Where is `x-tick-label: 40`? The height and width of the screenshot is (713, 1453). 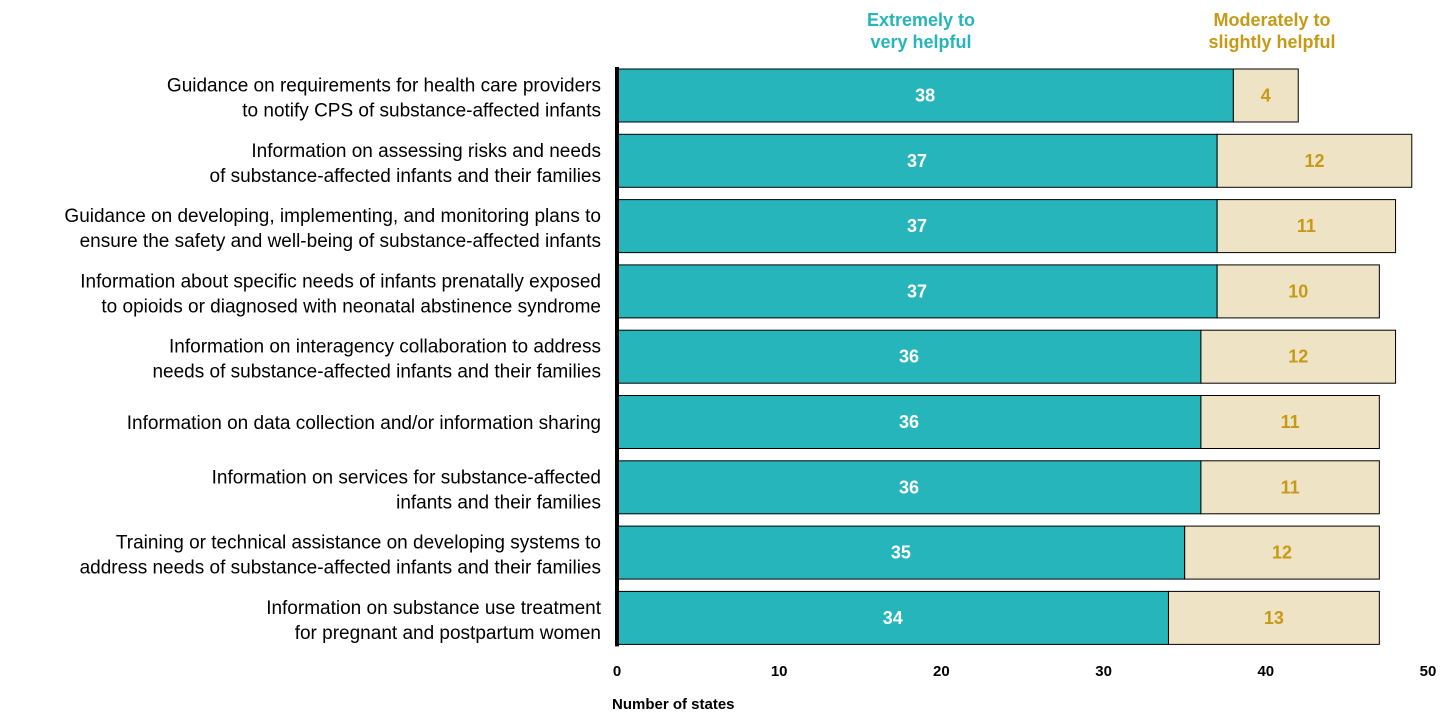
x-tick-label: 40 is located at coordinates (1265, 671).